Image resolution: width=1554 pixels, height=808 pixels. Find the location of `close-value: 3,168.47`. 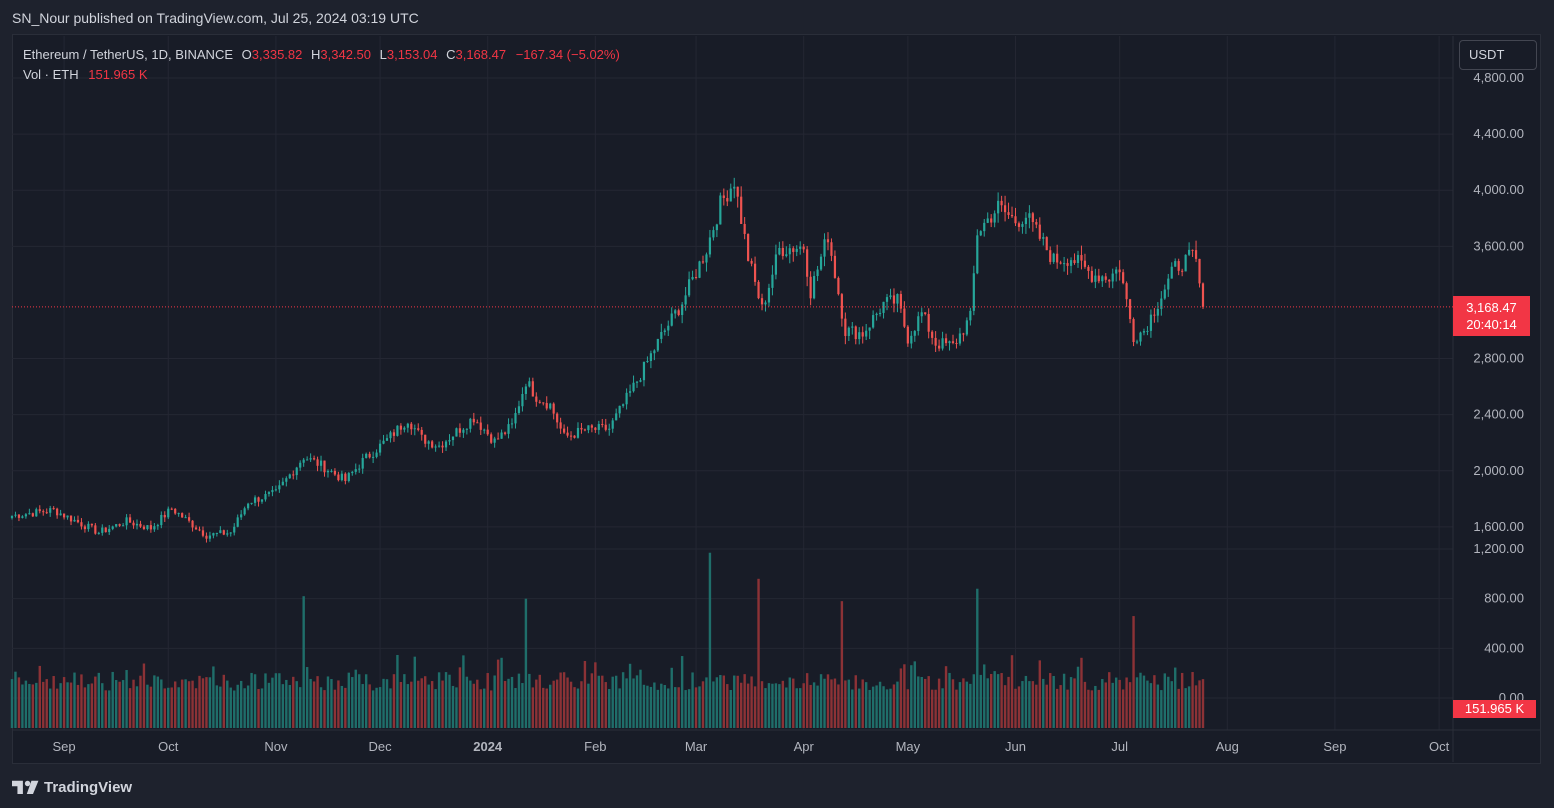

close-value: 3,168.47 is located at coordinates (481, 54).